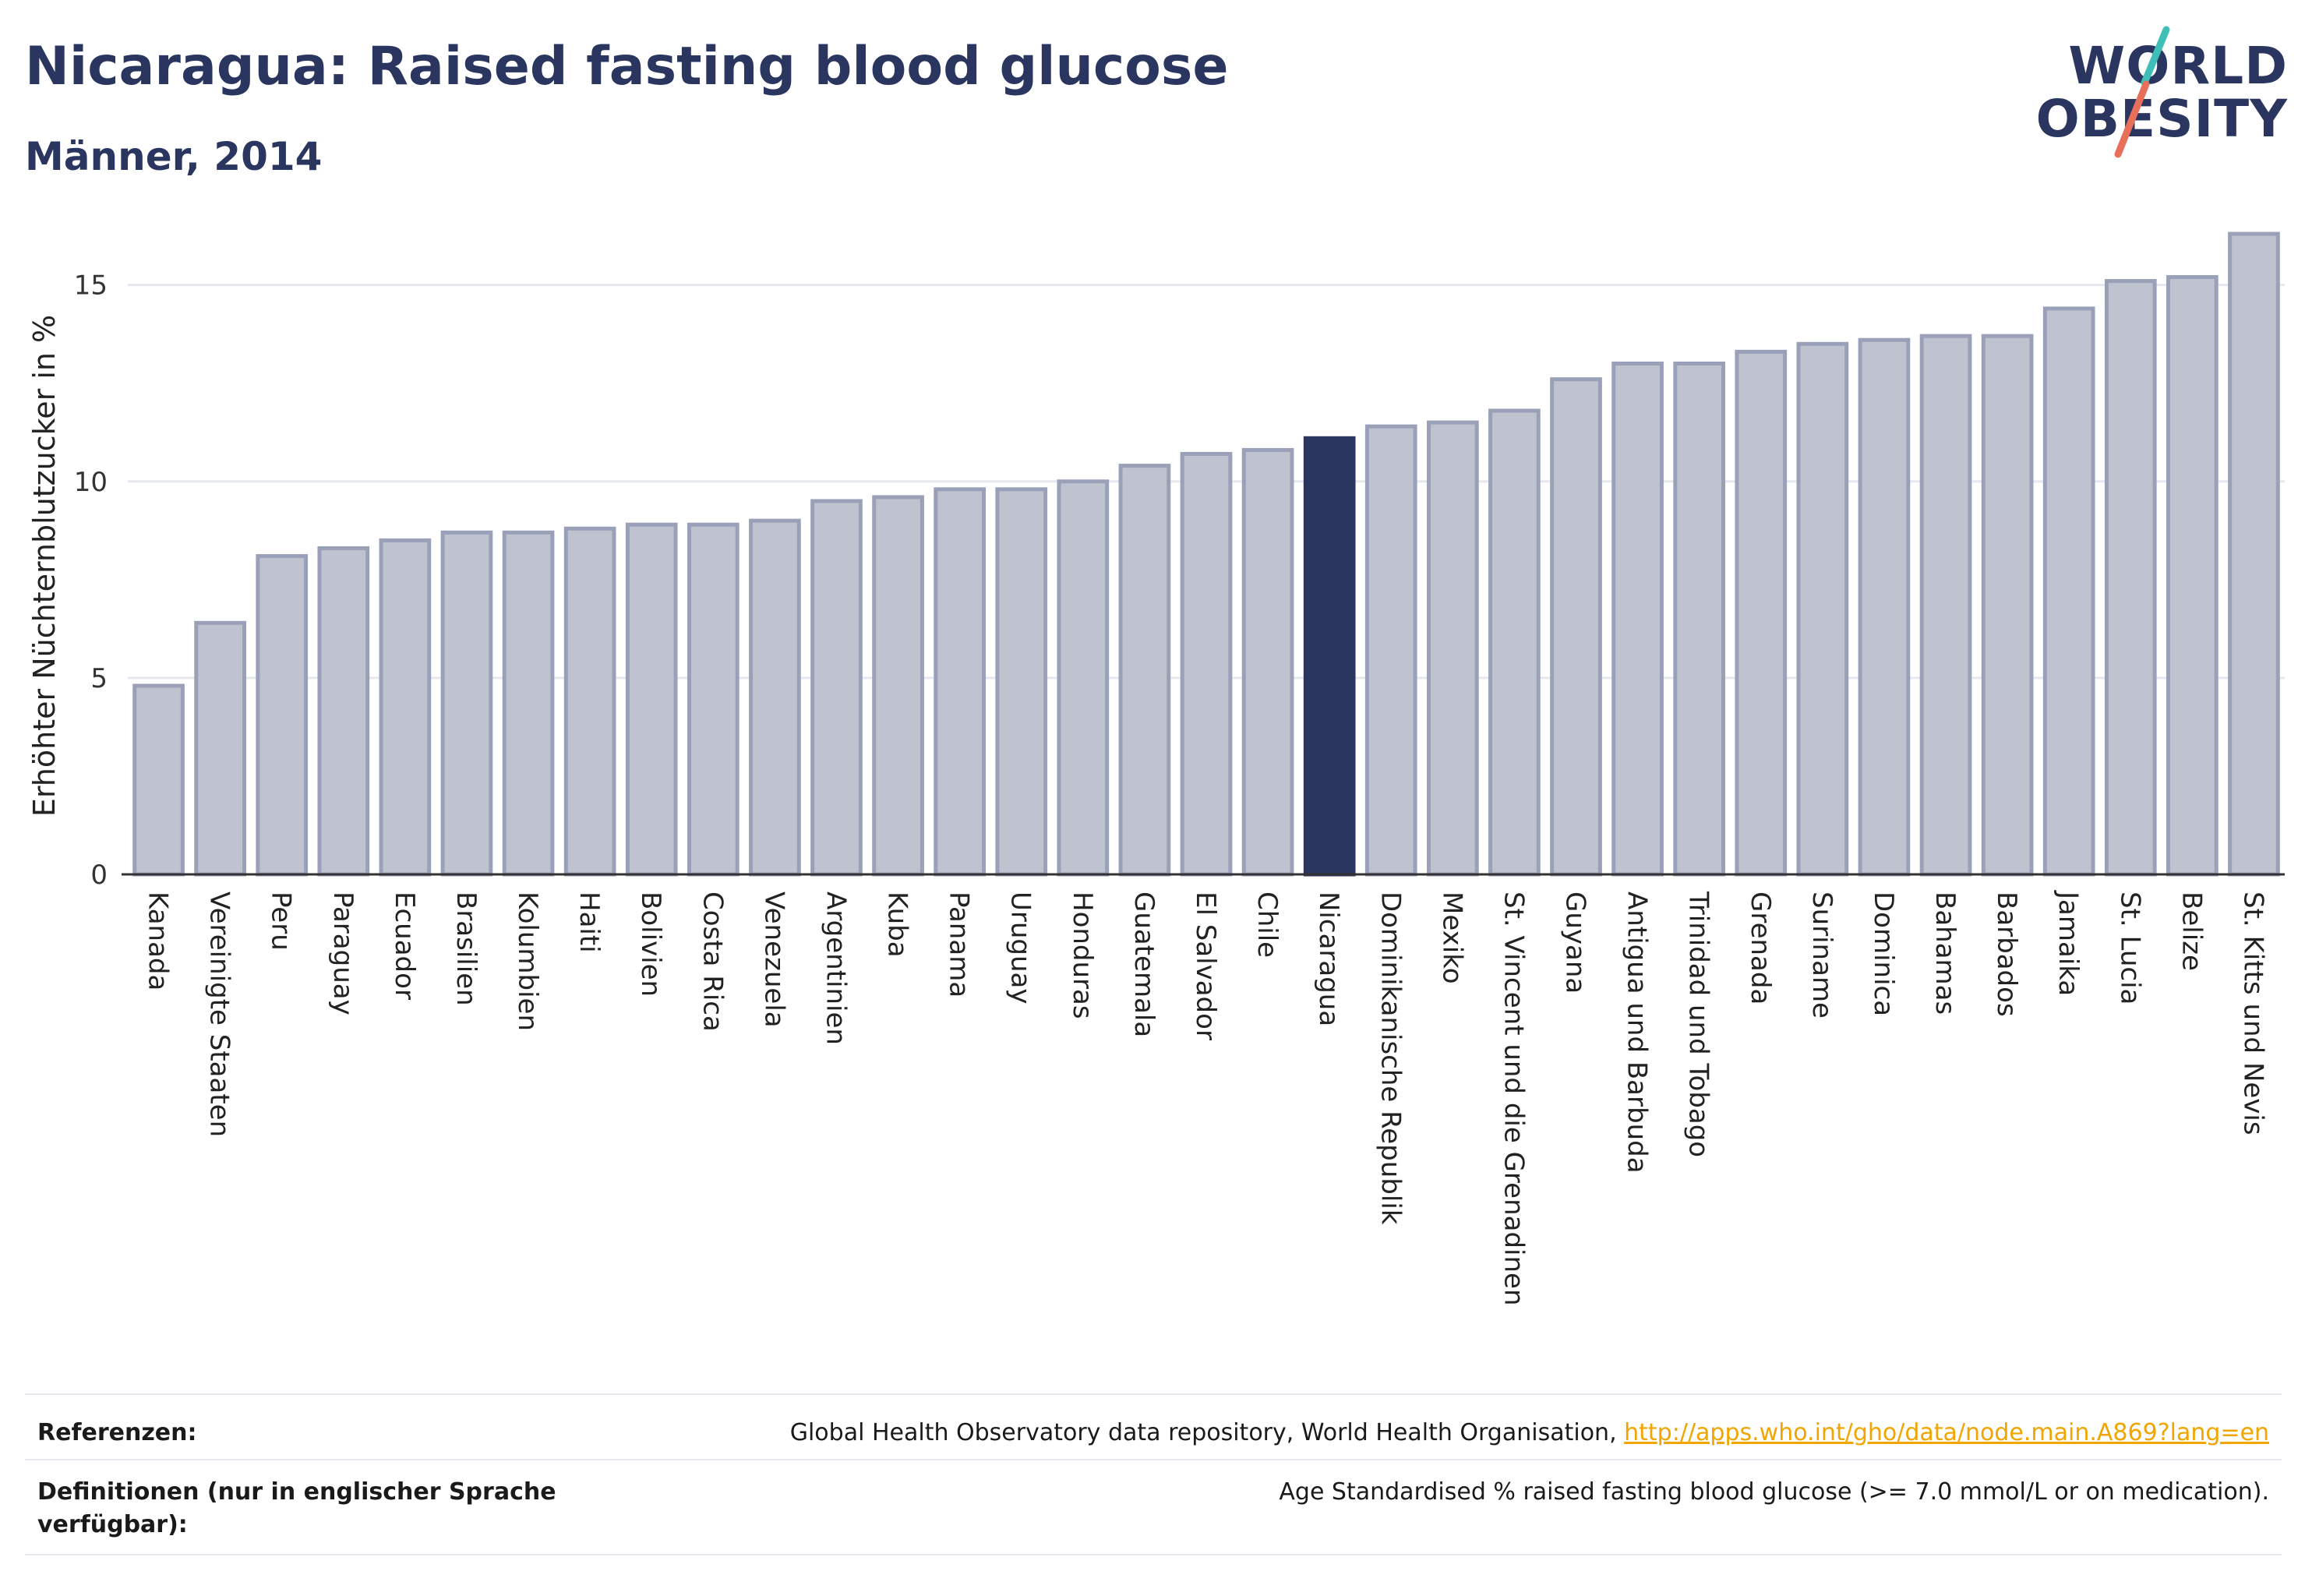 The image size is (2305, 1596). What do you see at coordinates (1698, 1024) in the screenshot?
I see `x-tick-label: Trinidad und Tobago` at bounding box center [1698, 1024].